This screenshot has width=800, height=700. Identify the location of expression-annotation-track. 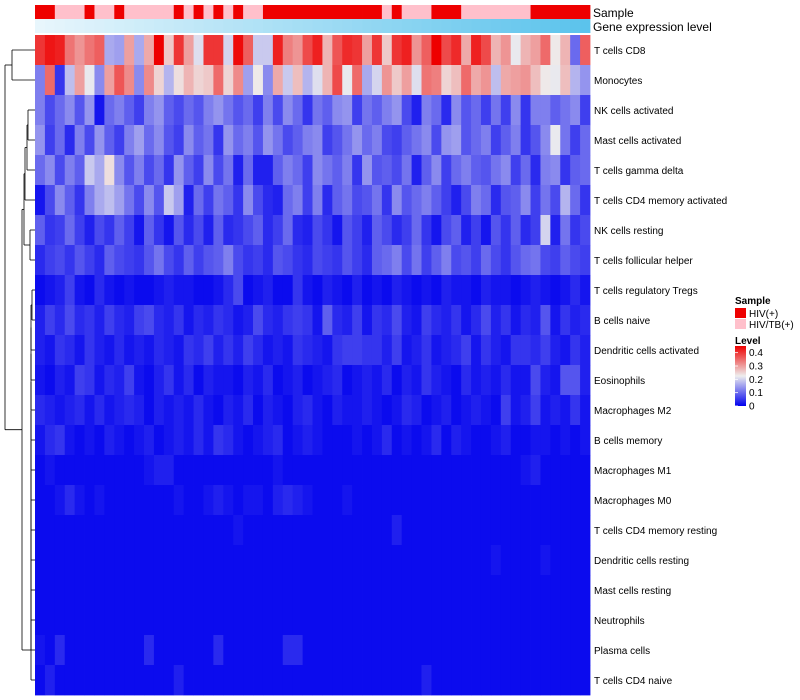
(313, 26).